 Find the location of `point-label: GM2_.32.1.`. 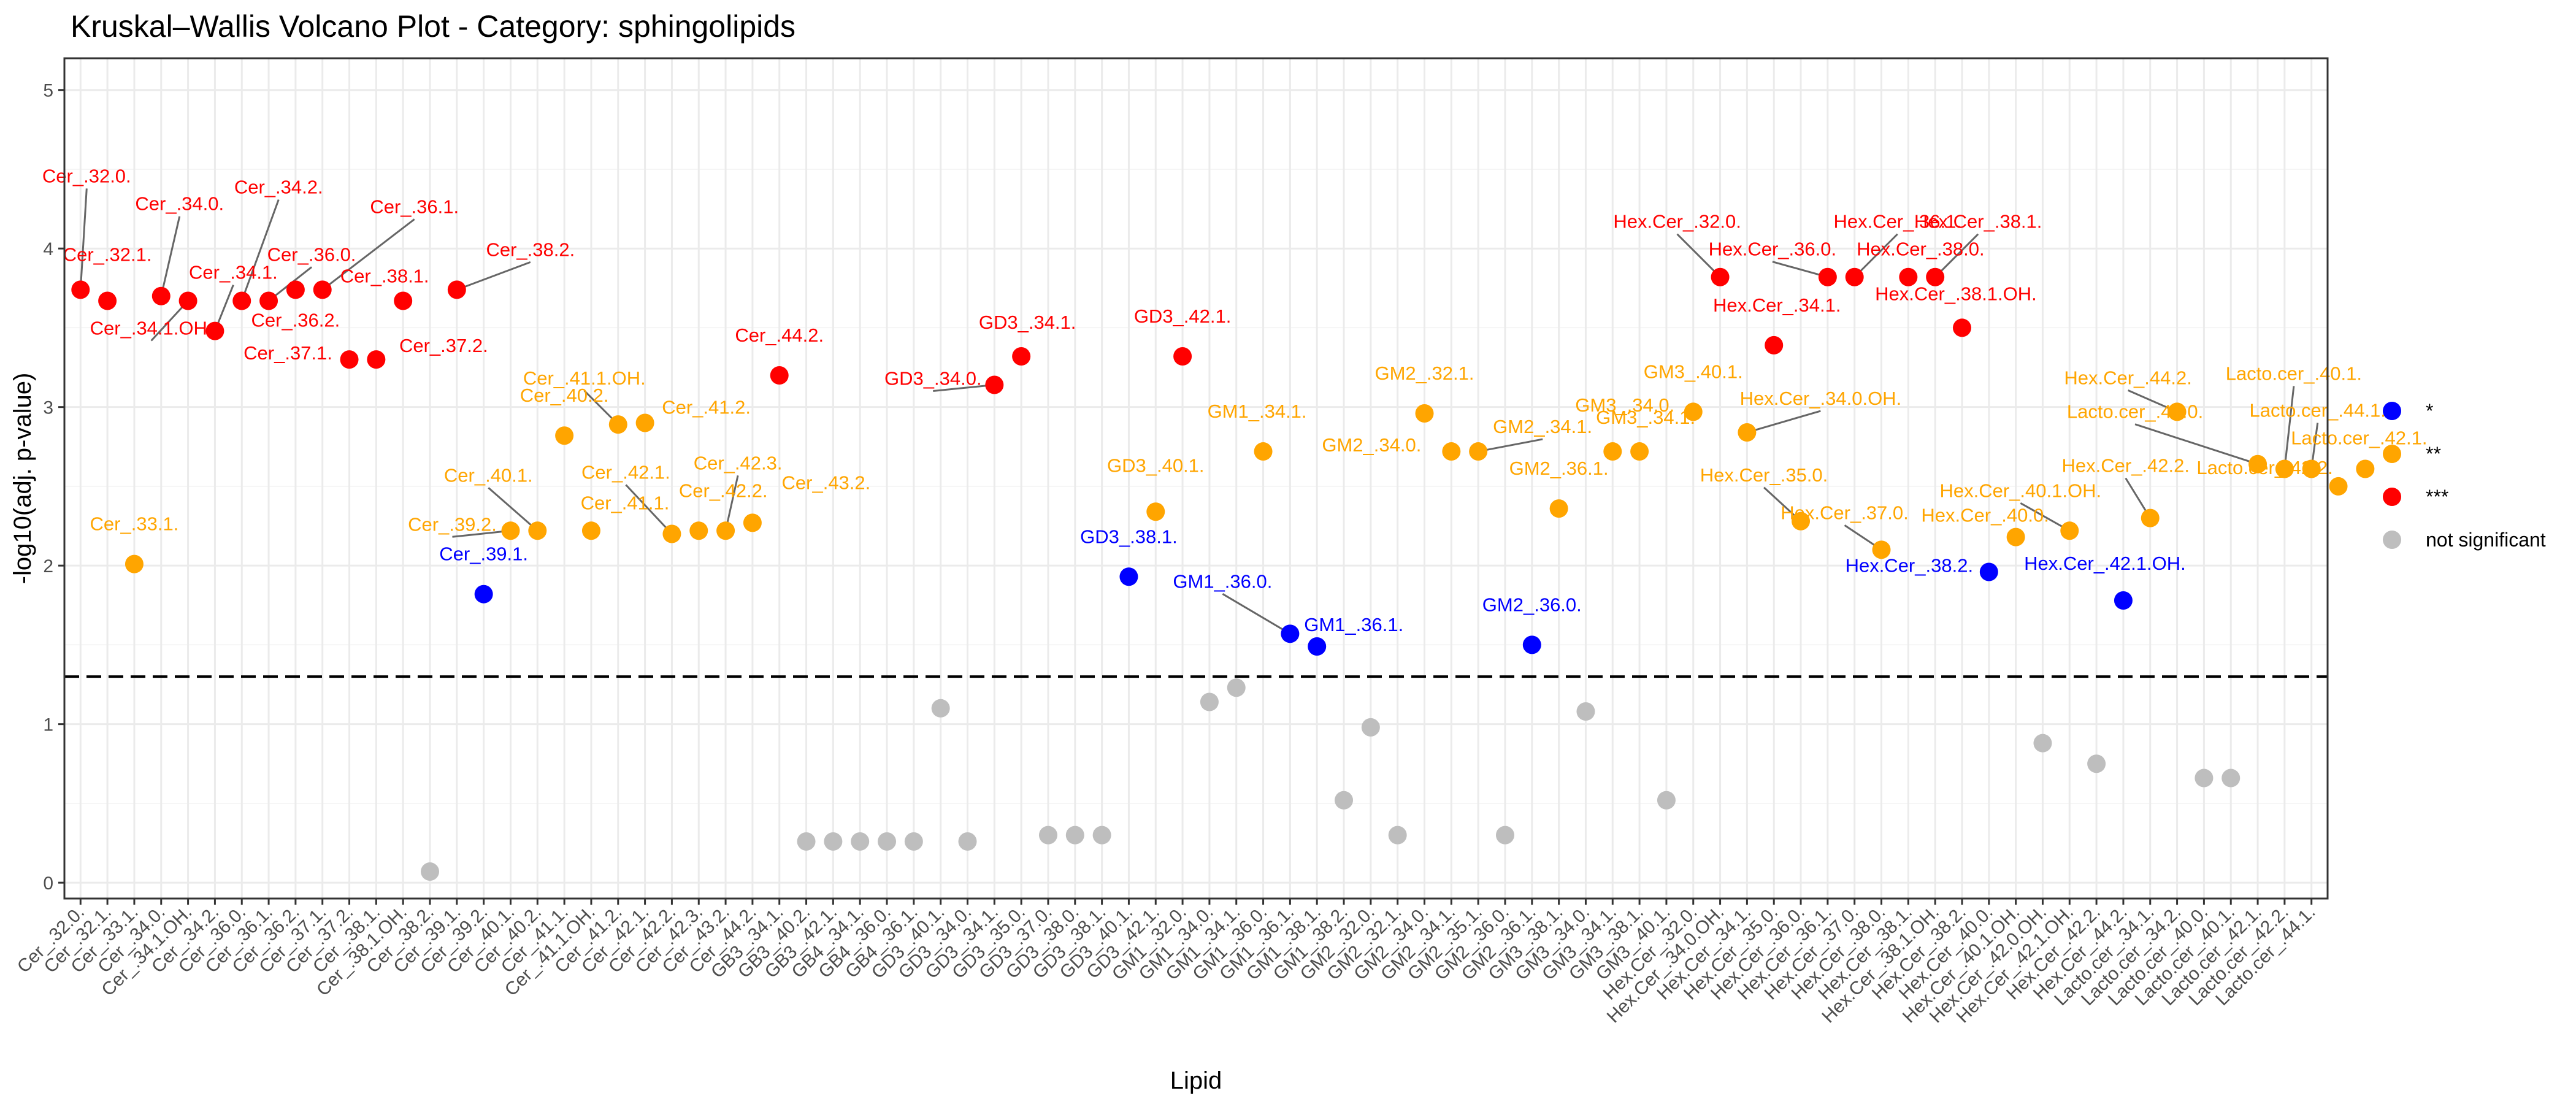

point-label: GM2_.32.1. is located at coordinates (1424, 373).